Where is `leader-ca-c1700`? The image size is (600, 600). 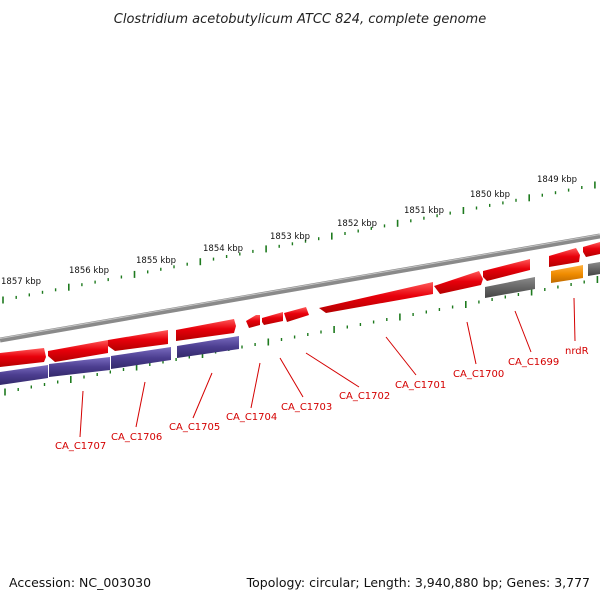
leader-ca-c1700 is located at coordinates (471, 343).